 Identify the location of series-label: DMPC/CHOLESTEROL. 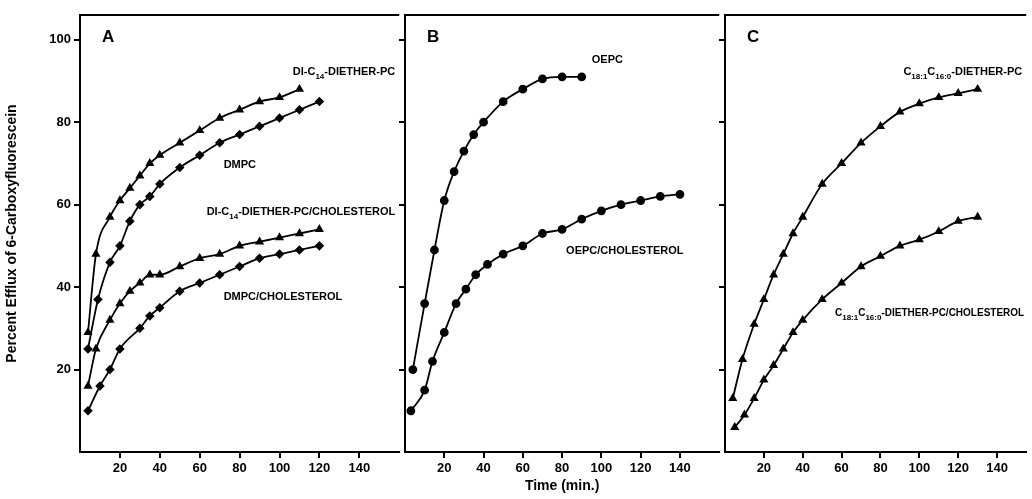
(283, 295).